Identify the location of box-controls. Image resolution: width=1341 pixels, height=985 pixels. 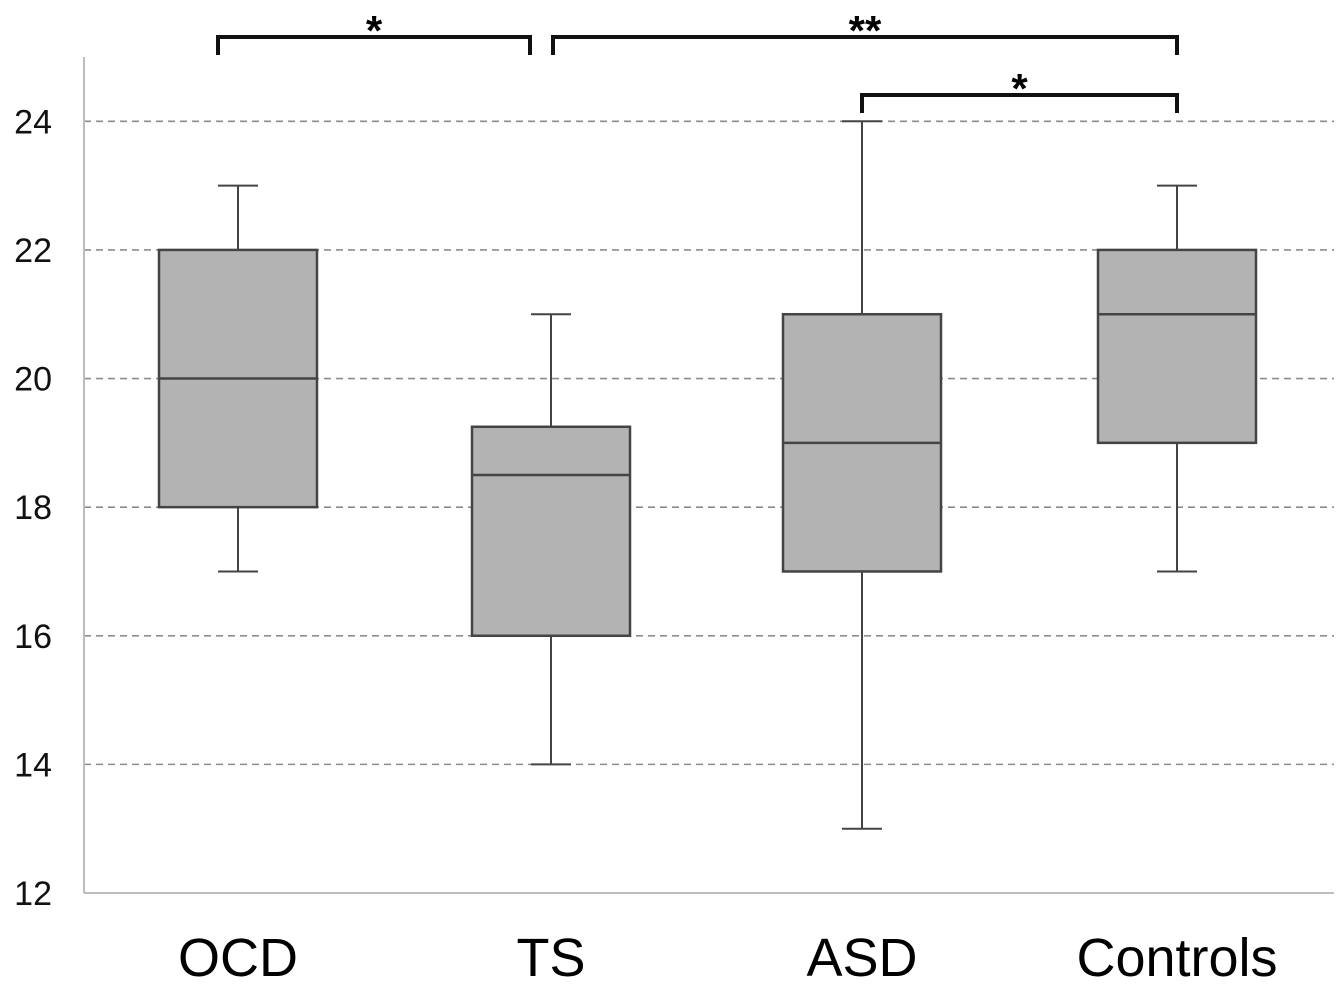
(1177, 378).